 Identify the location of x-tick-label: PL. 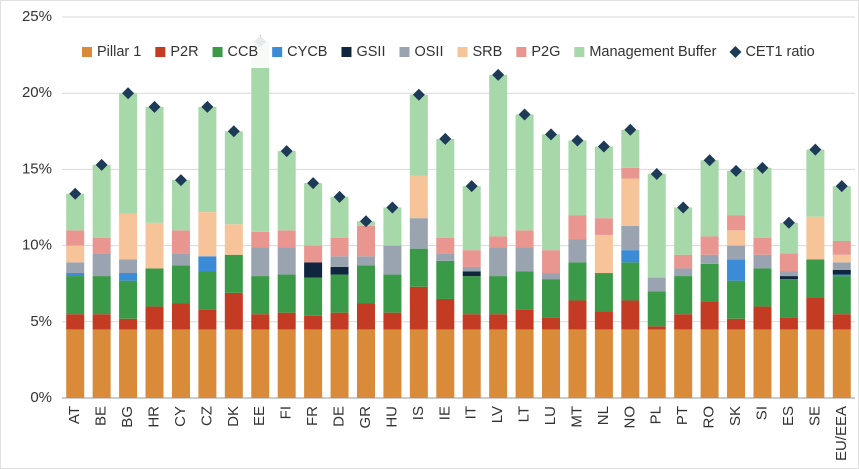
(656, 415).